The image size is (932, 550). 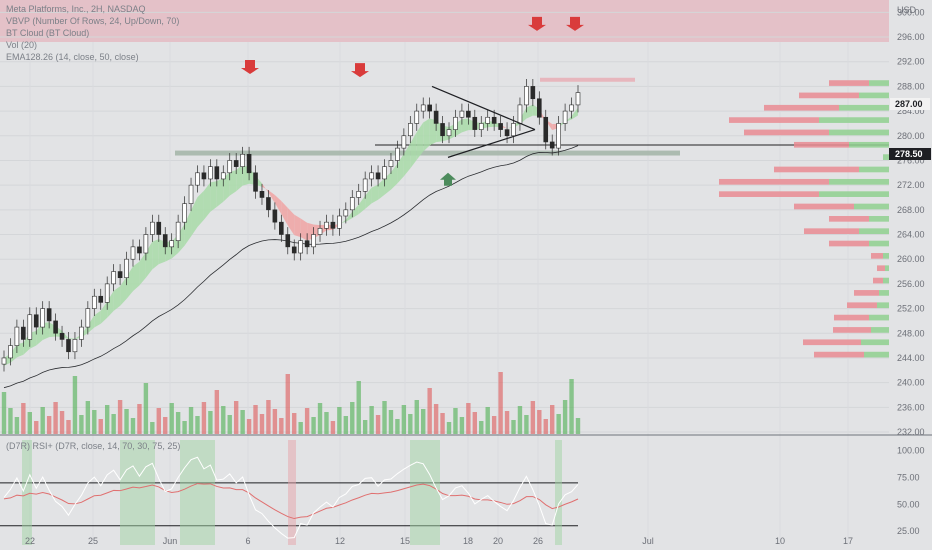 What do you see at coordinates (911, 333) in the screenshot?
I see `price-tick: 248.00` at bounding box center [911, 333].